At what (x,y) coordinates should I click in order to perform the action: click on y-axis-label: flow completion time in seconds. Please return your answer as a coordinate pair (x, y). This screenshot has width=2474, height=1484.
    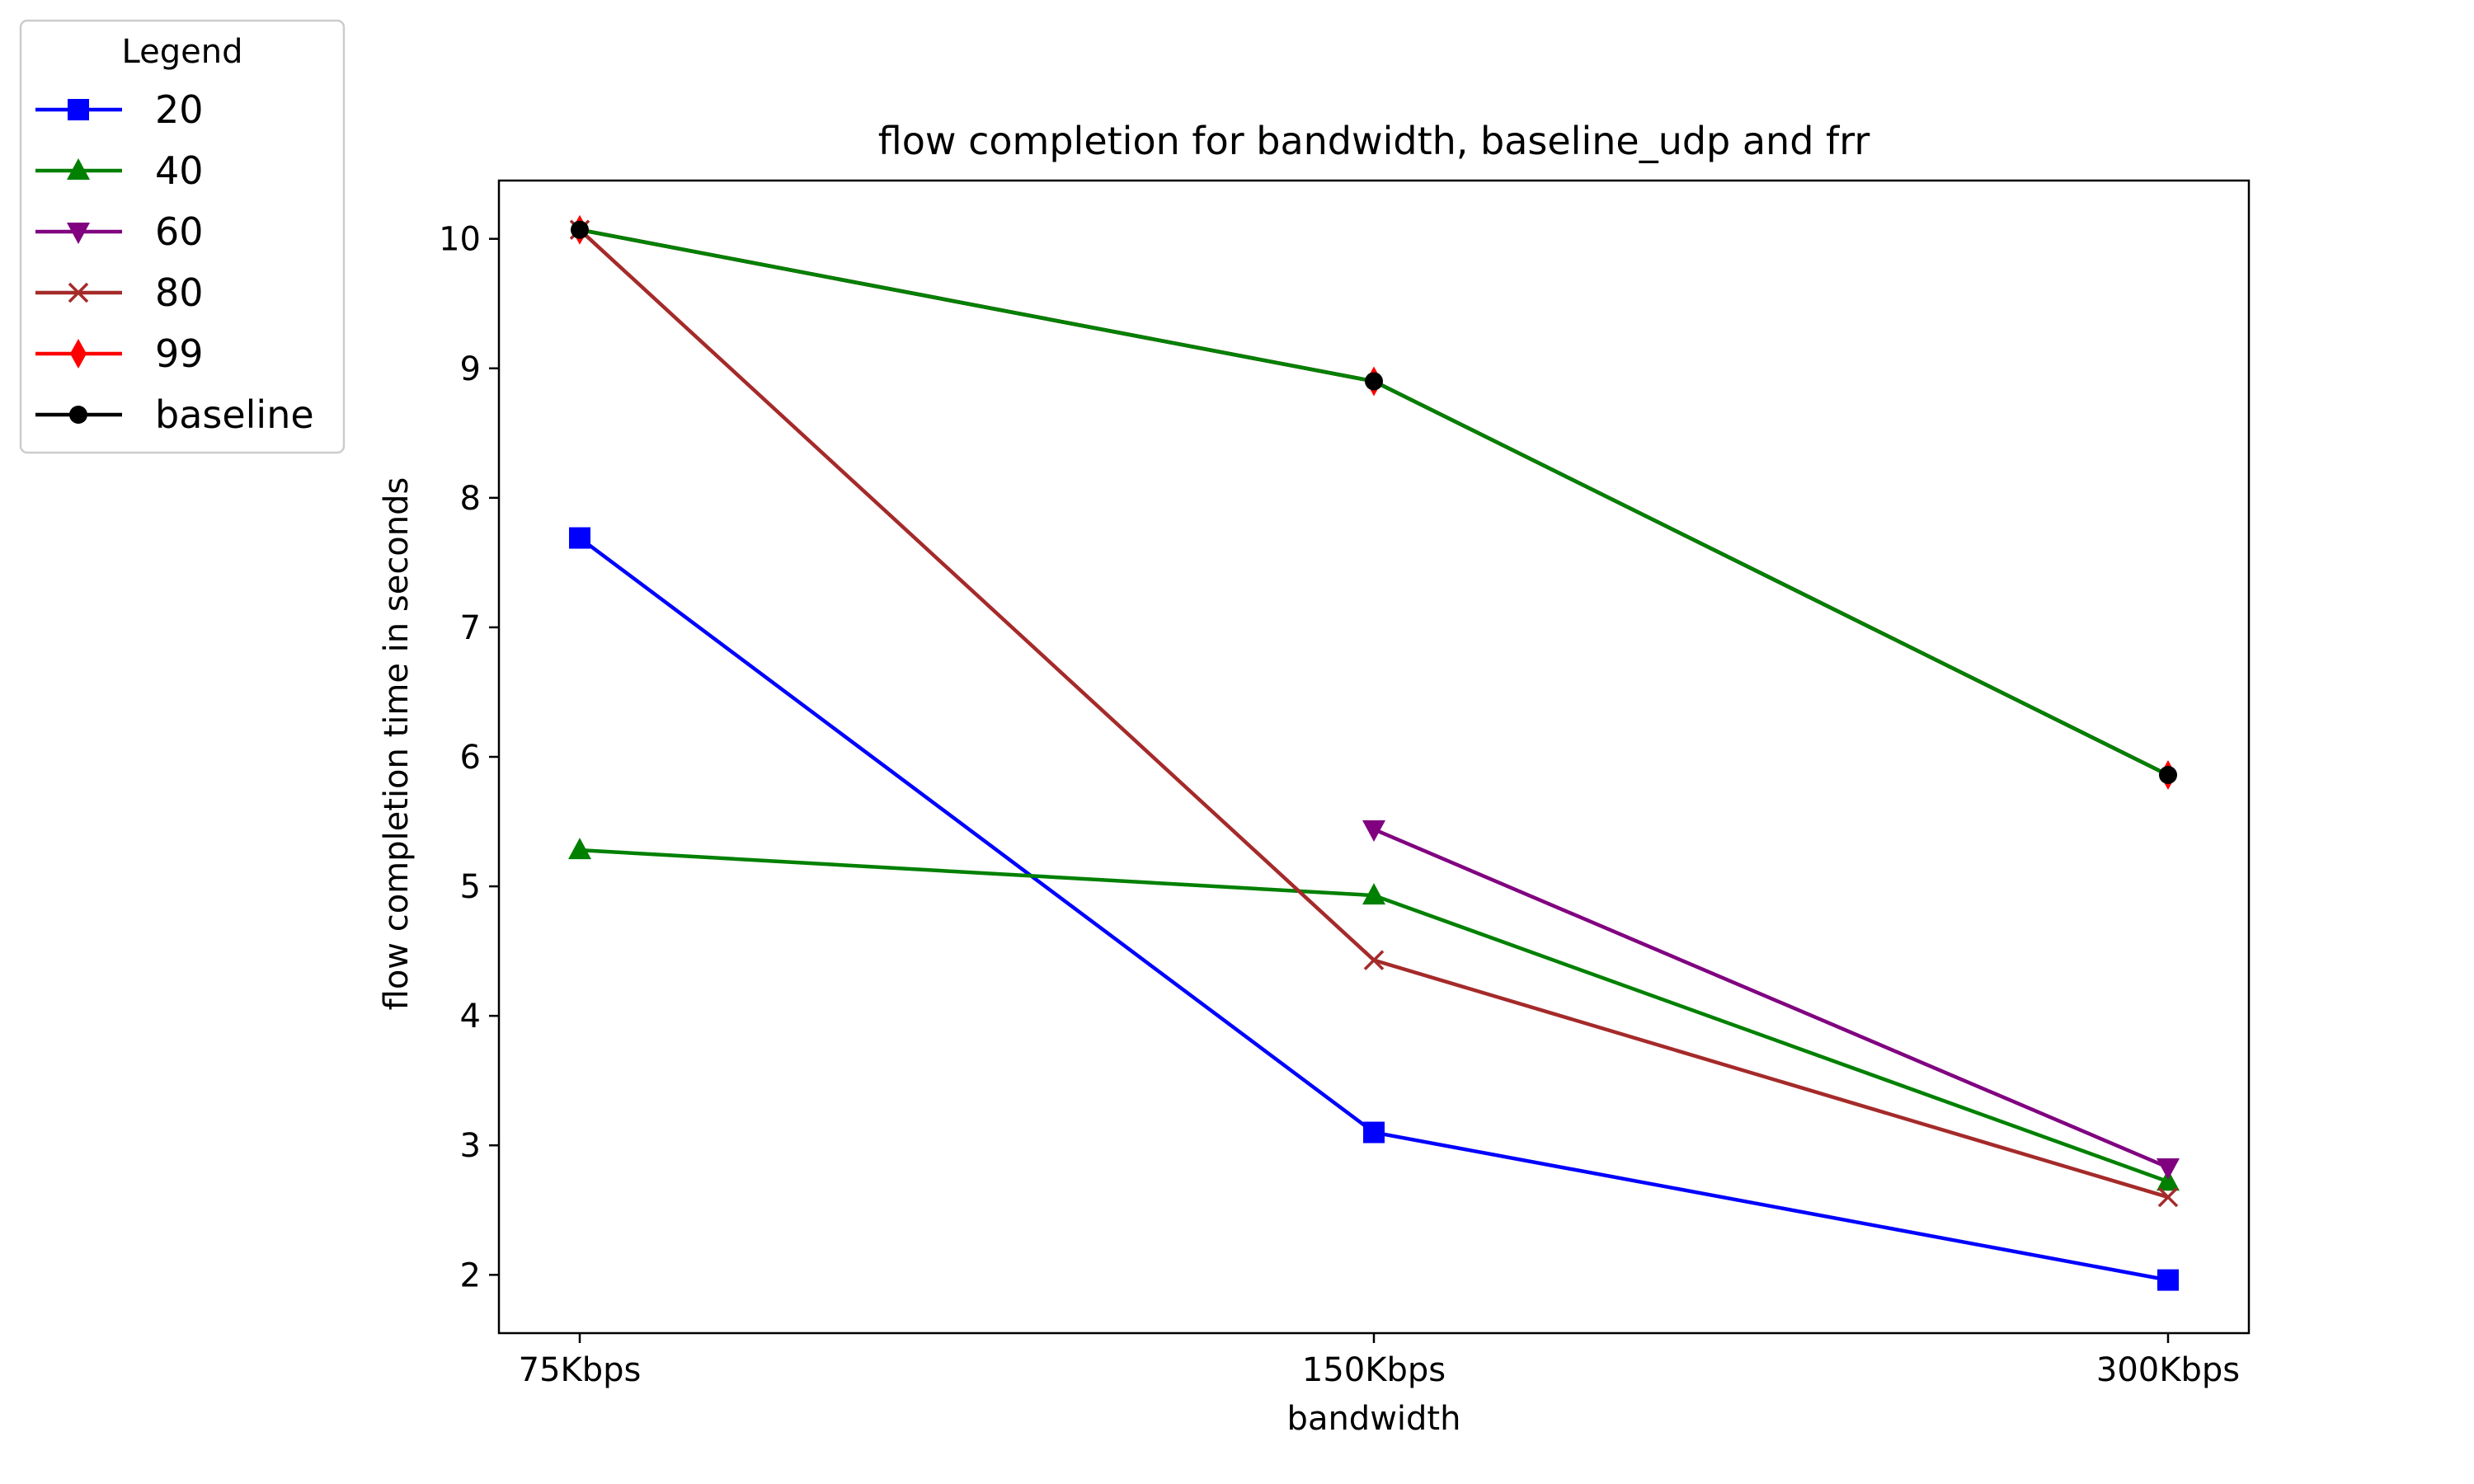
    Looking at the image, I should click on (397, 744).